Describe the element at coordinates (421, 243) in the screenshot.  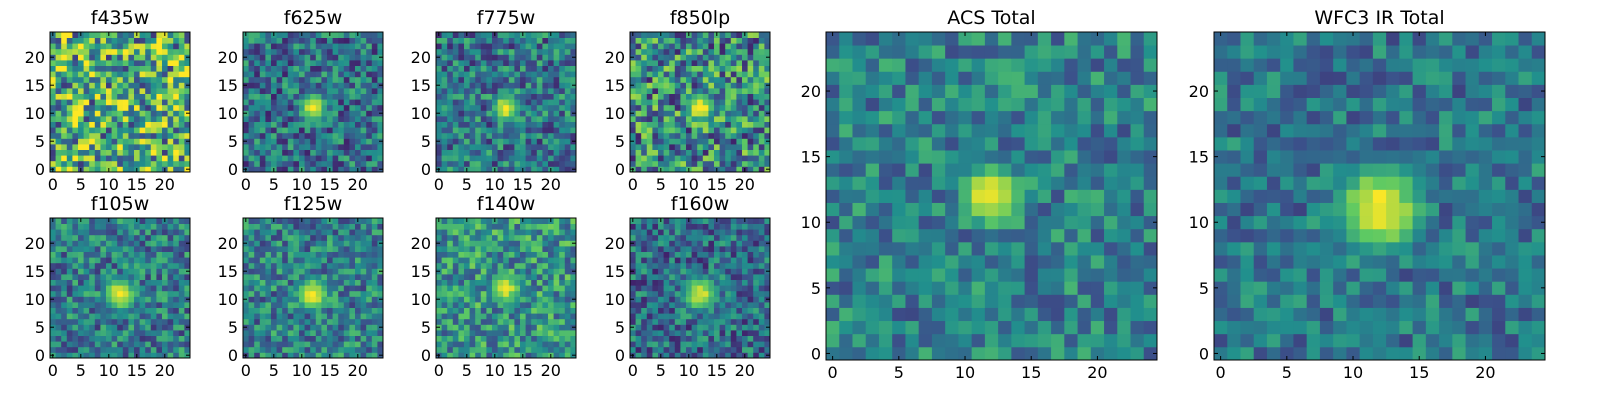
I see `y-tick-label: 20` at that location.